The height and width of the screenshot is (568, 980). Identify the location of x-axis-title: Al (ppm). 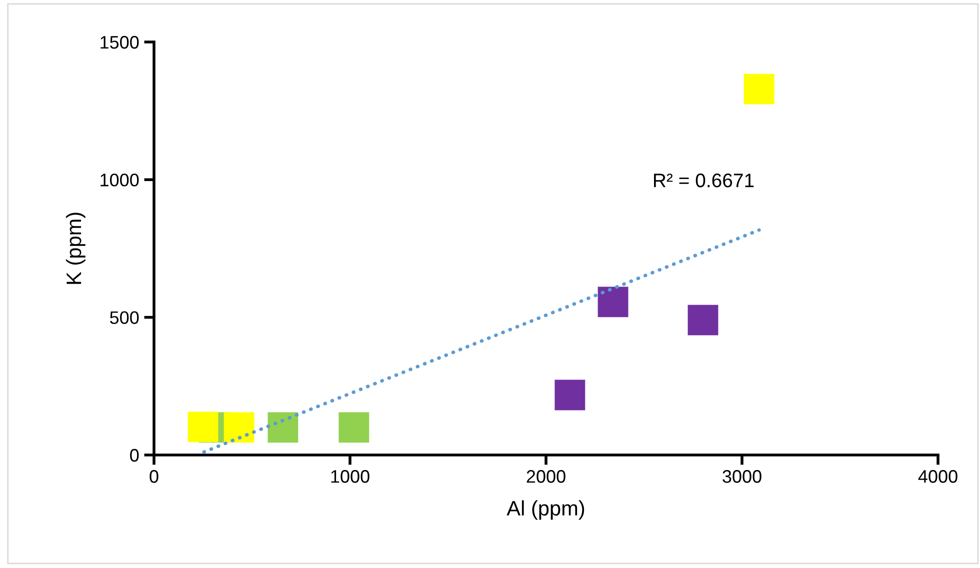
(545, 510).